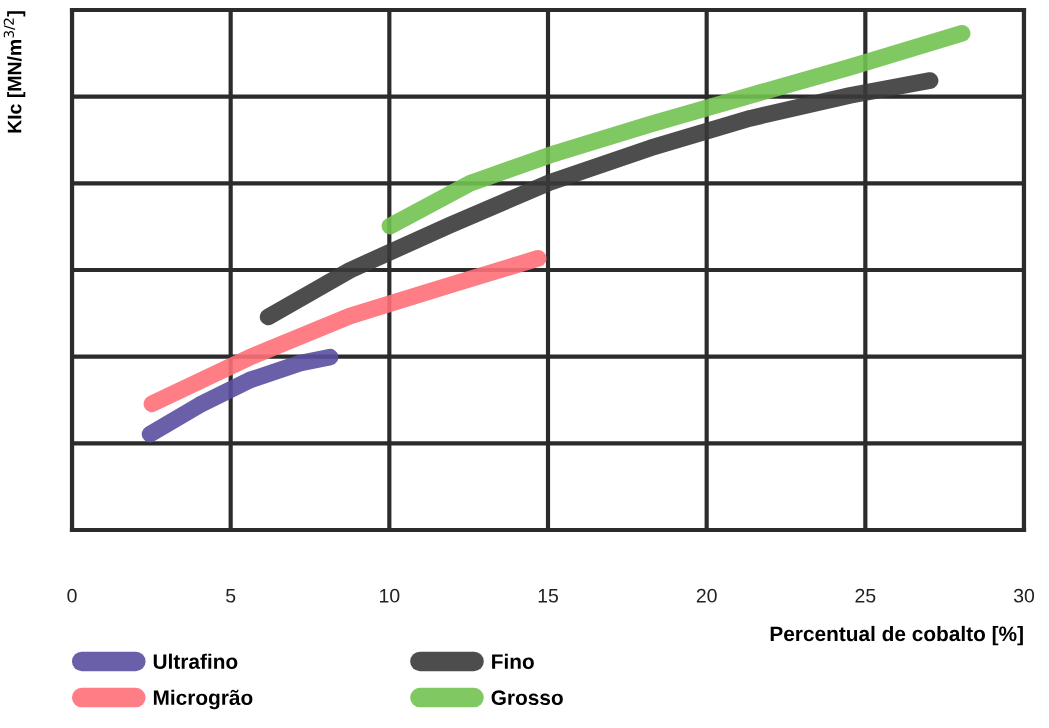 Image resolution: width=1049 pixels, height=728 pixels. Describe the element at coordinates (14, 72) in the screenshot. I see `y-axis-title: KIc [MN/m$^{3/2}$]` at that location.